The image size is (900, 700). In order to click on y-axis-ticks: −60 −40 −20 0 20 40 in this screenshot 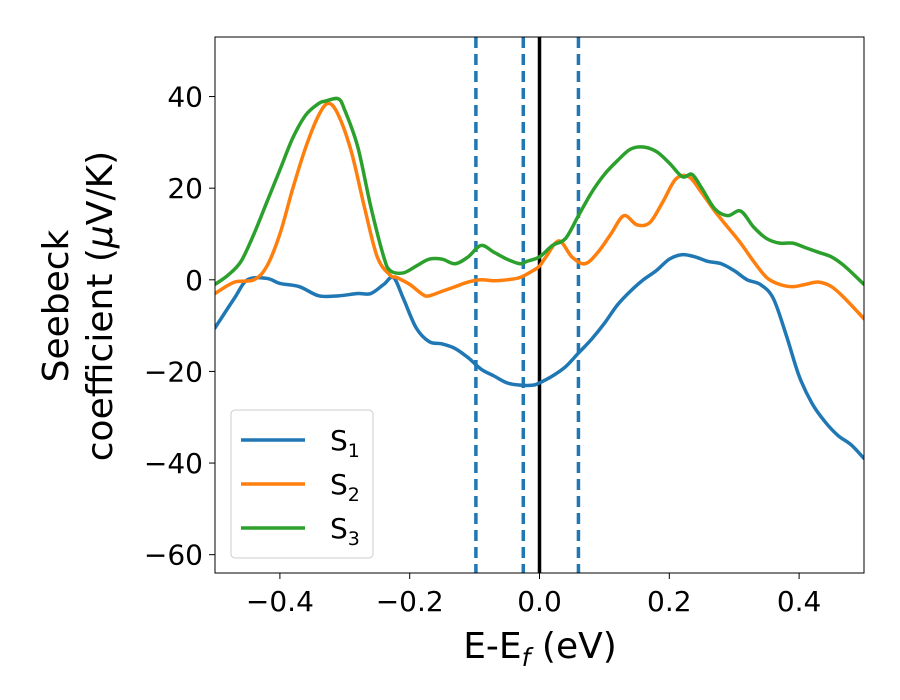, I will do `click(179, 326)`.